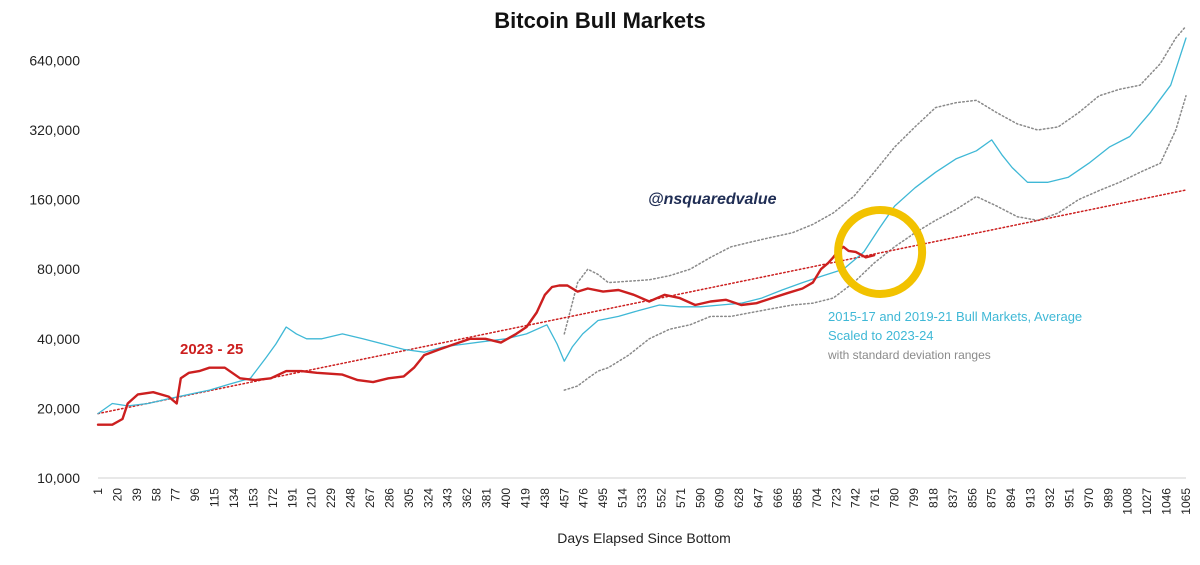  Describe the element at coordinates (914, 498) in the screenshot. I see `x-tick-label: 799` at that location.